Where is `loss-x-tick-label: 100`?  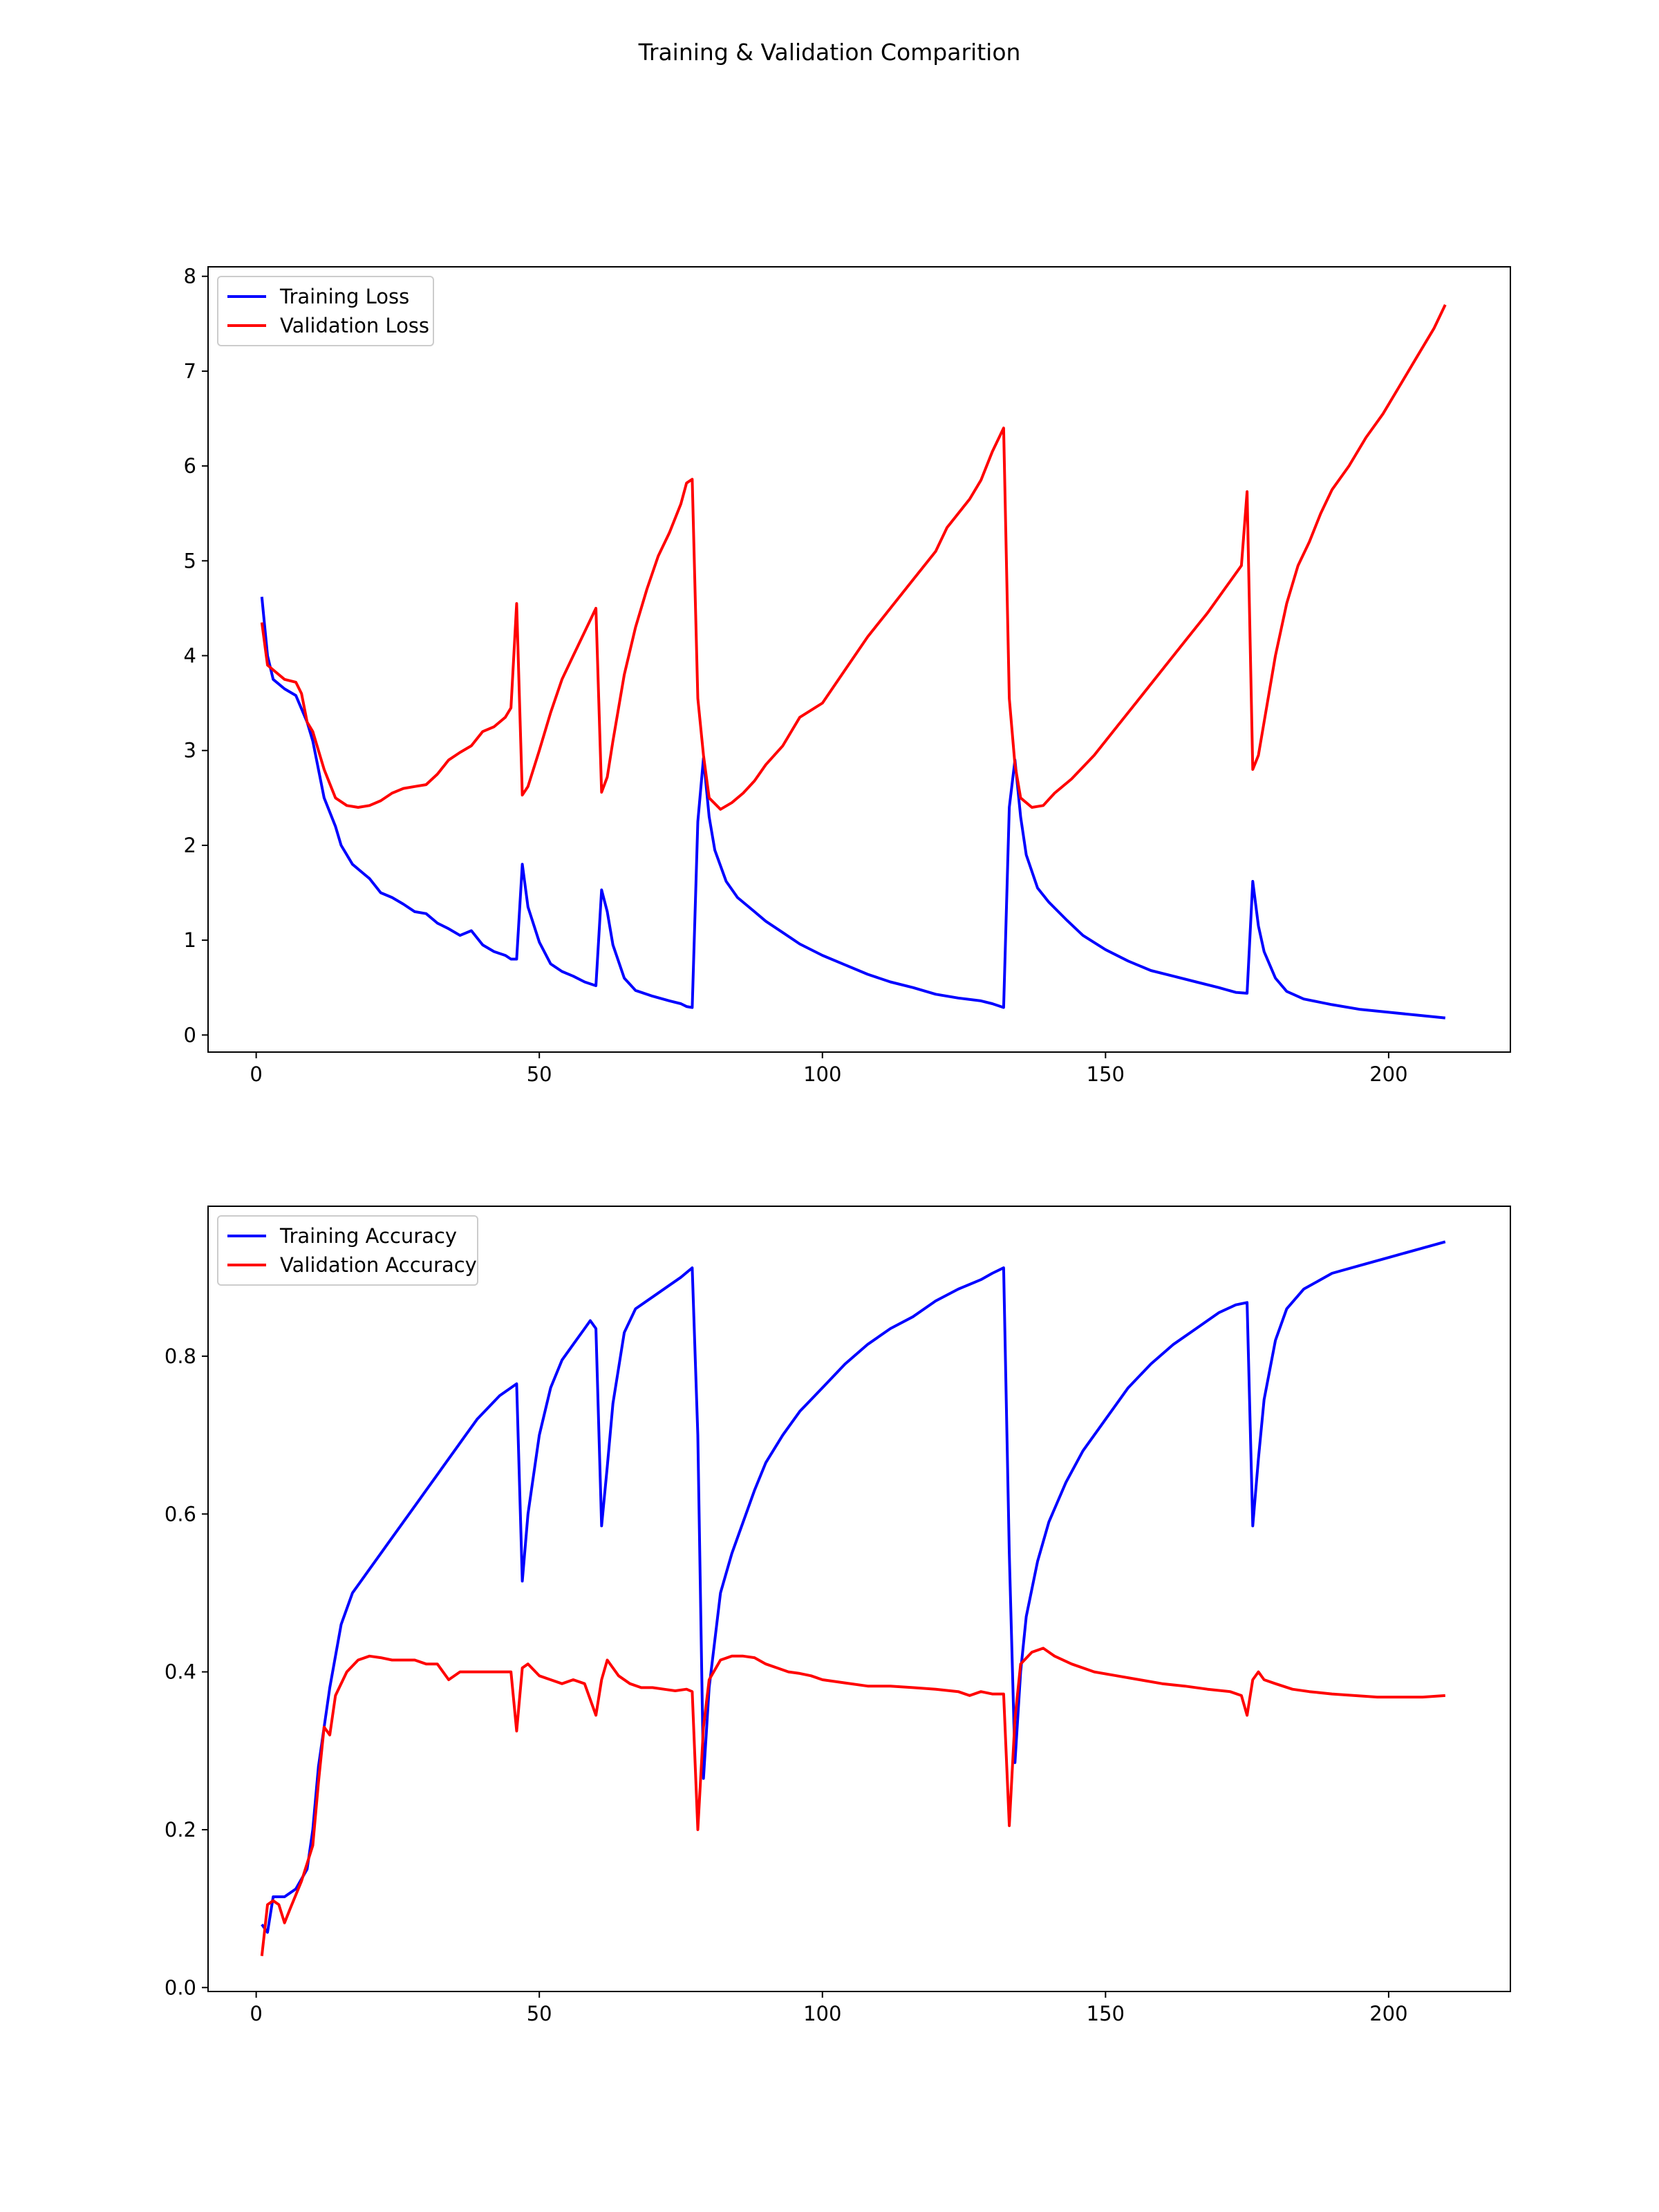
loss-x-tick-label: 100 is located at coordinates (822, 1074).